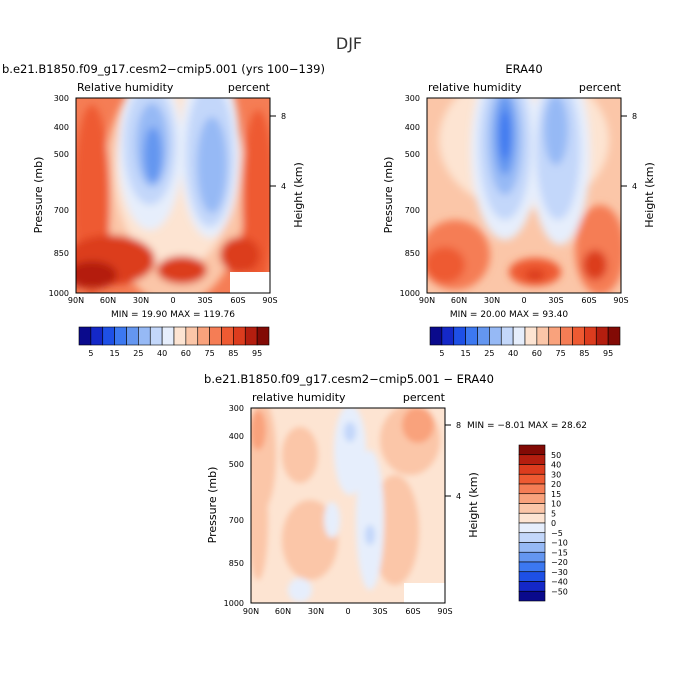 This screenshot has width=700, height=700. I want to click on colorbar-label: −20, so click(559, 562).